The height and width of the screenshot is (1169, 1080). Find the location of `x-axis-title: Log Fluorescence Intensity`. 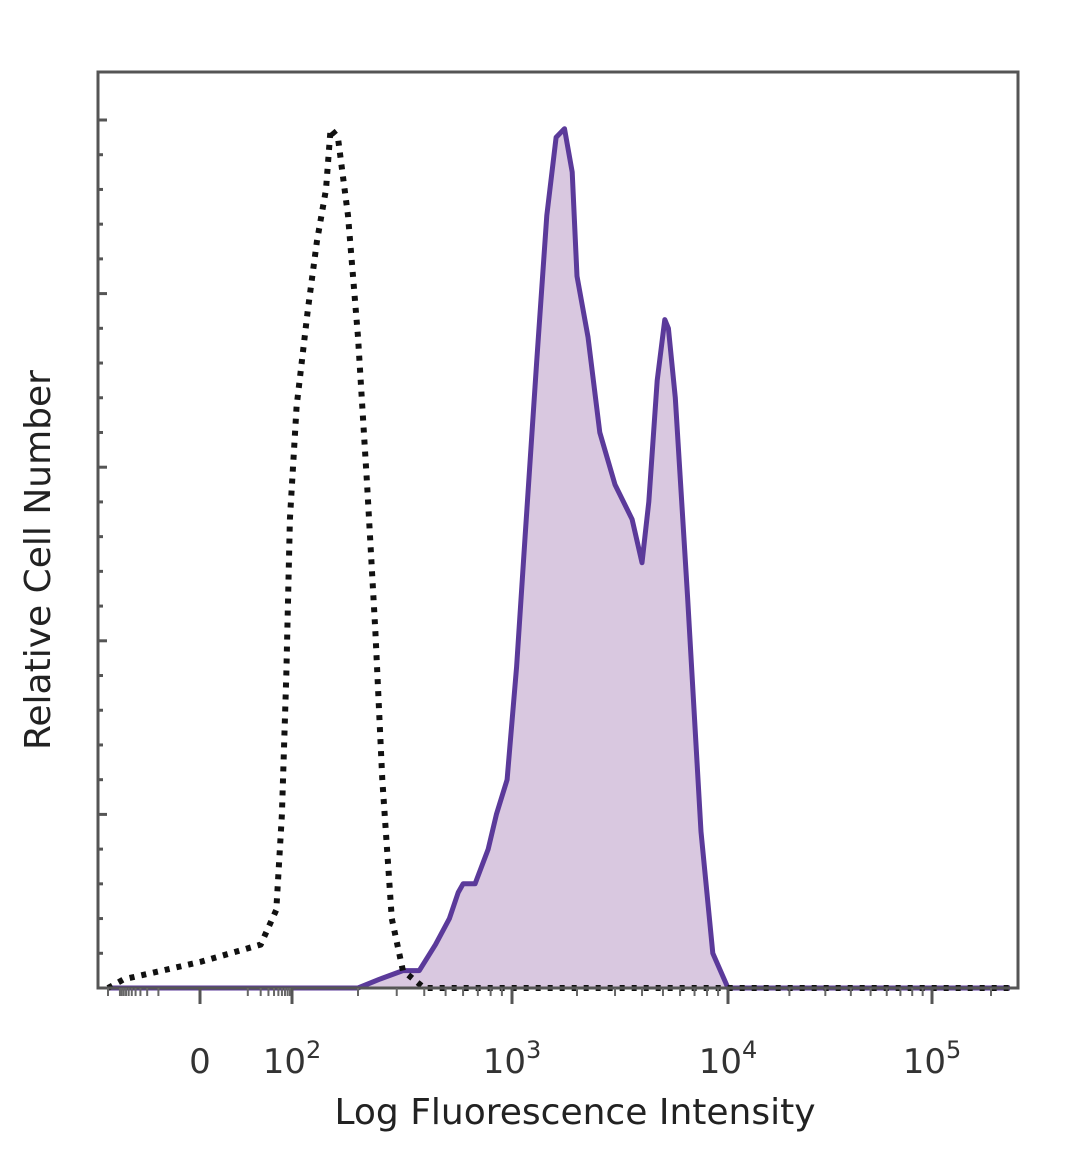

x-axis-title: Log Fluorescence Intensity is located at coordinates (574, 1112).